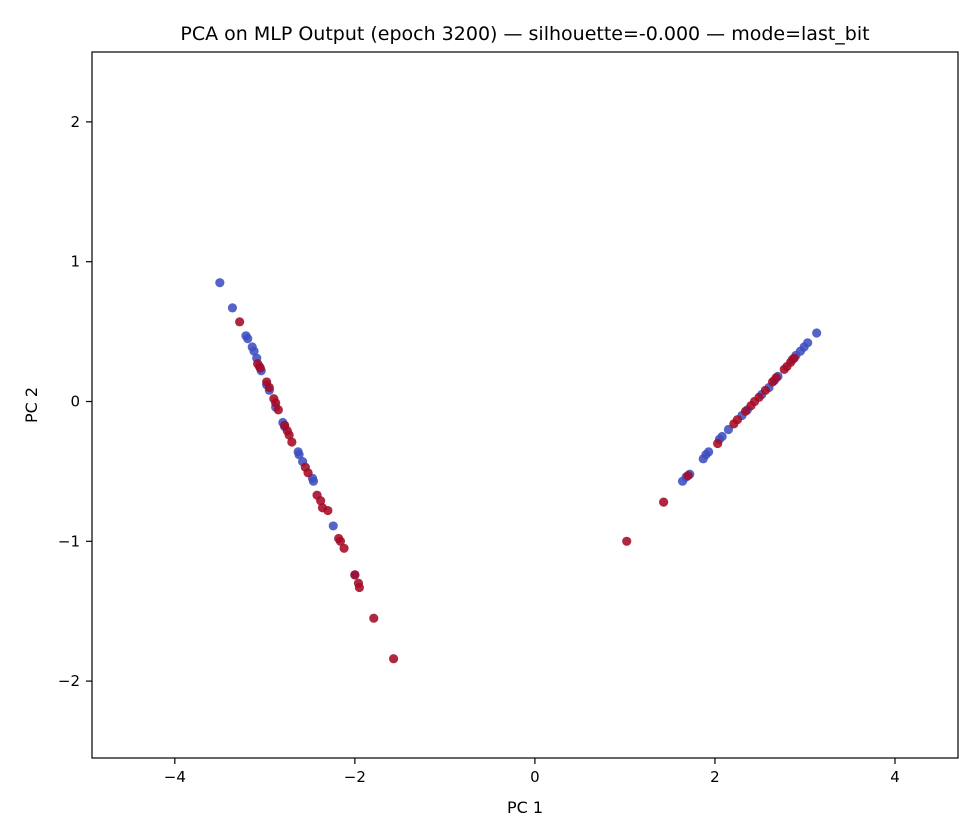 This screenshot has width=980, height=840. Describe the element at coordinates (355, 777) in the screenshot. I see `x-tick-label: −2` at that location.